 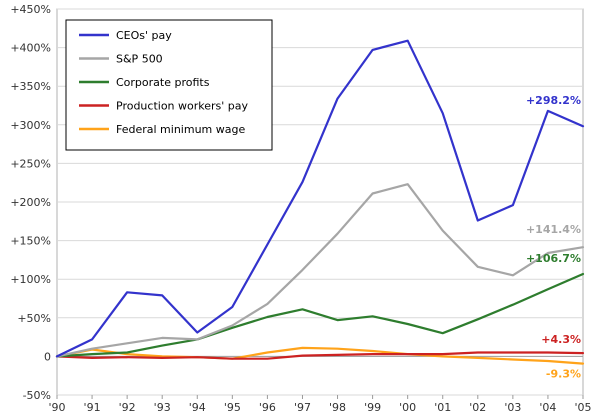 I want to click on x-tick-label: '99, so click(x=372, y=407).